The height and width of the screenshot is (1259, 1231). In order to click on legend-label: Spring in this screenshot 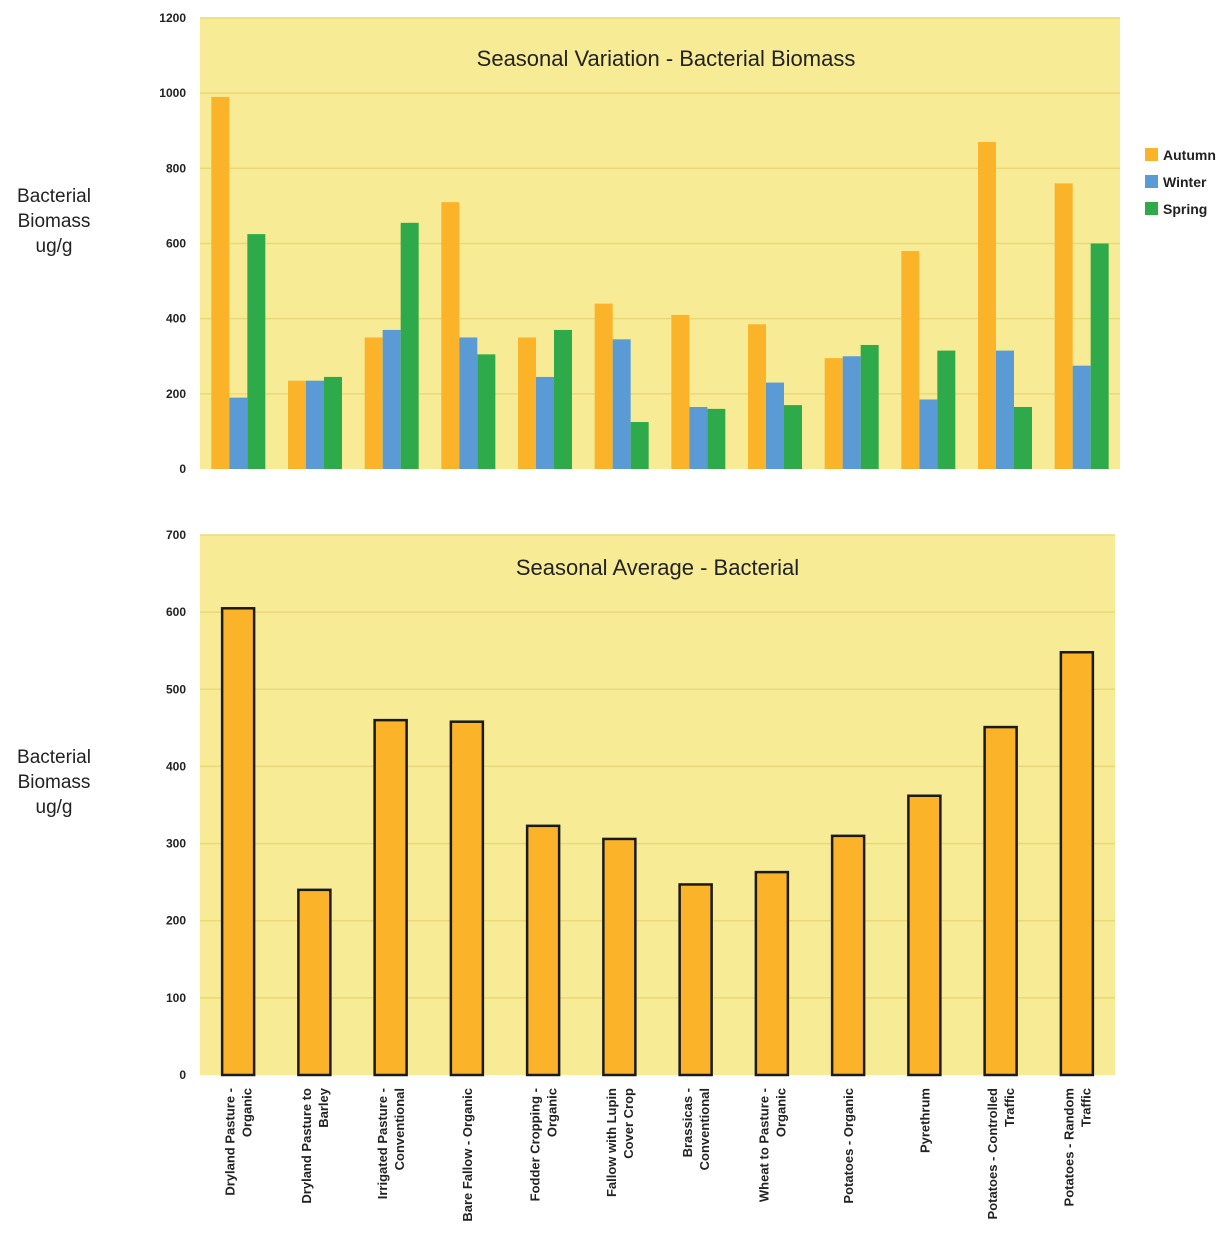, I will do `click(1185, 209)`.